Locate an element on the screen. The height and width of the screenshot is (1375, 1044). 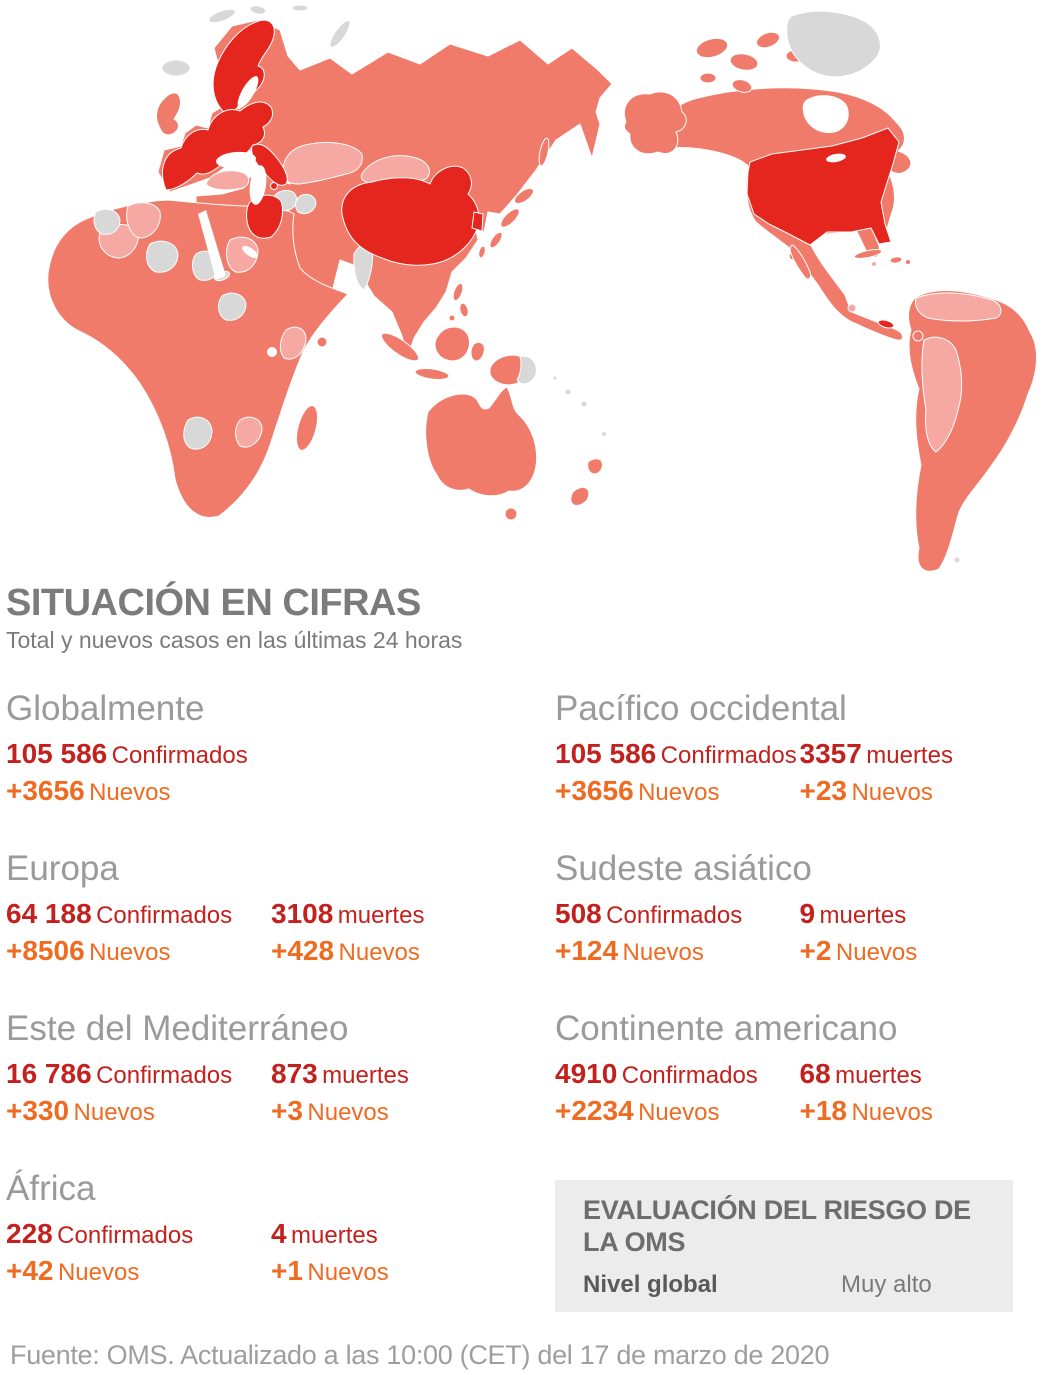
map-region-mali-niger is located at coordinates (162, 256).